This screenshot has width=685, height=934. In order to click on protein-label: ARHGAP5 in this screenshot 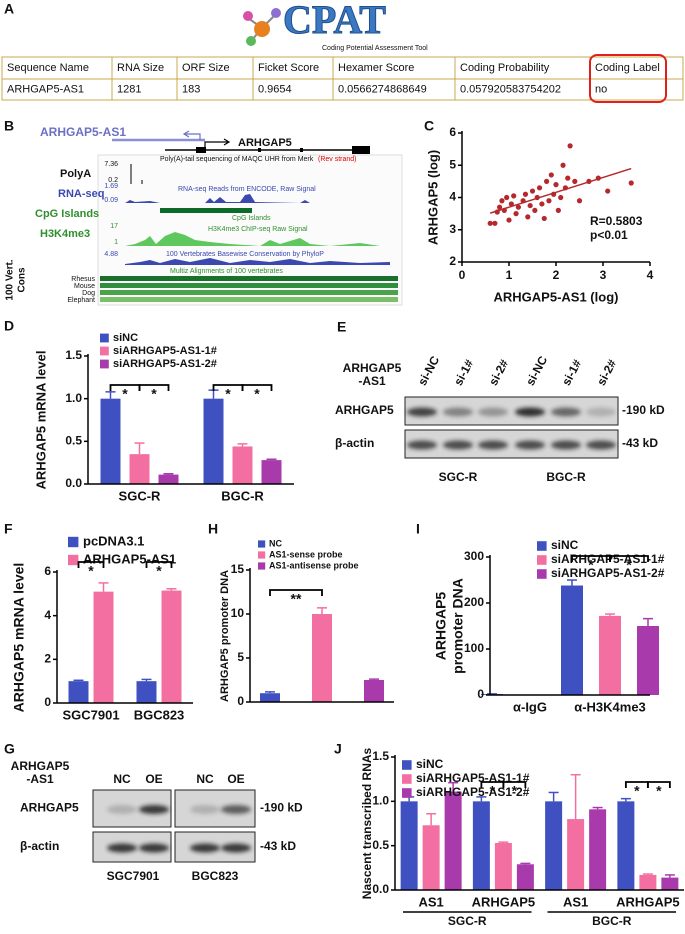, I will do `click(49, 808)`.